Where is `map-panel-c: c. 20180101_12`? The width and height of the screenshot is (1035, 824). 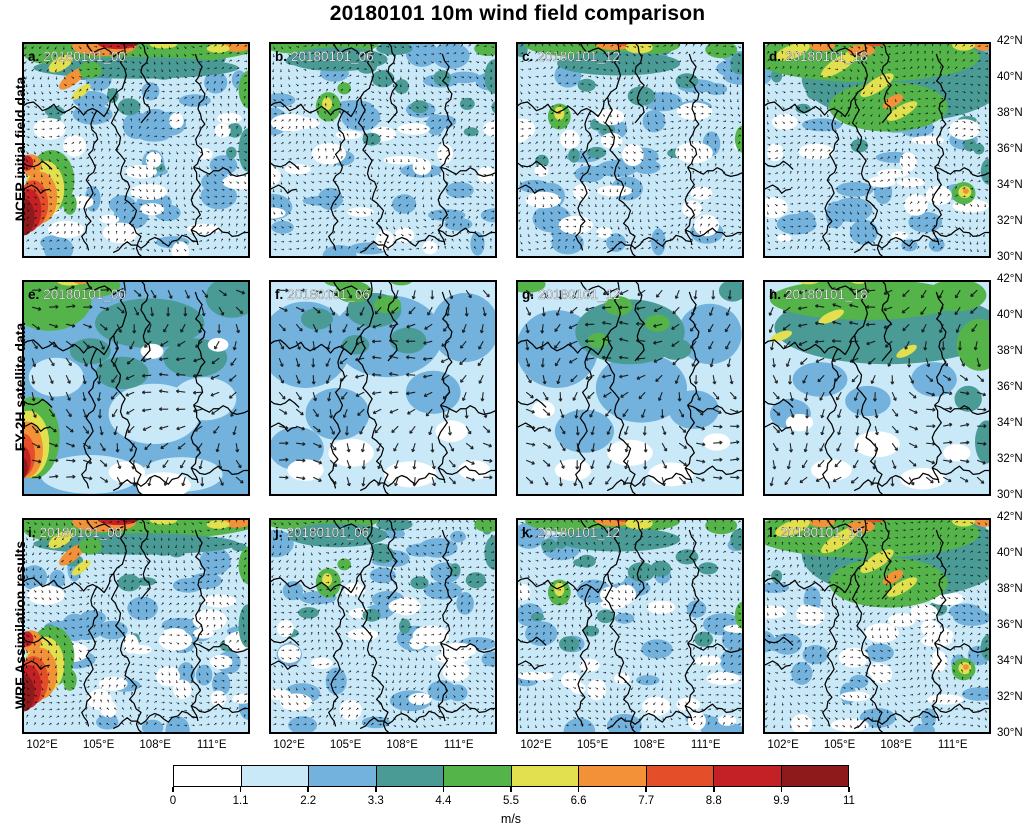
map-panel-c: c. 20180101_12 is located at coordinates (630, 150).